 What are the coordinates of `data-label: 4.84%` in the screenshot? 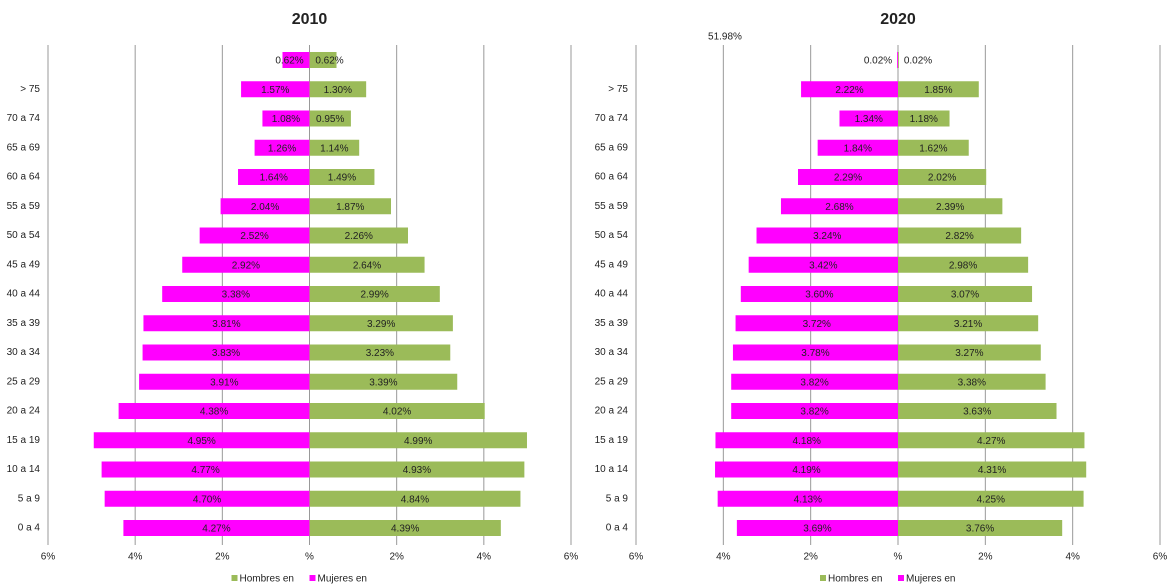 It's located at (415, 499).